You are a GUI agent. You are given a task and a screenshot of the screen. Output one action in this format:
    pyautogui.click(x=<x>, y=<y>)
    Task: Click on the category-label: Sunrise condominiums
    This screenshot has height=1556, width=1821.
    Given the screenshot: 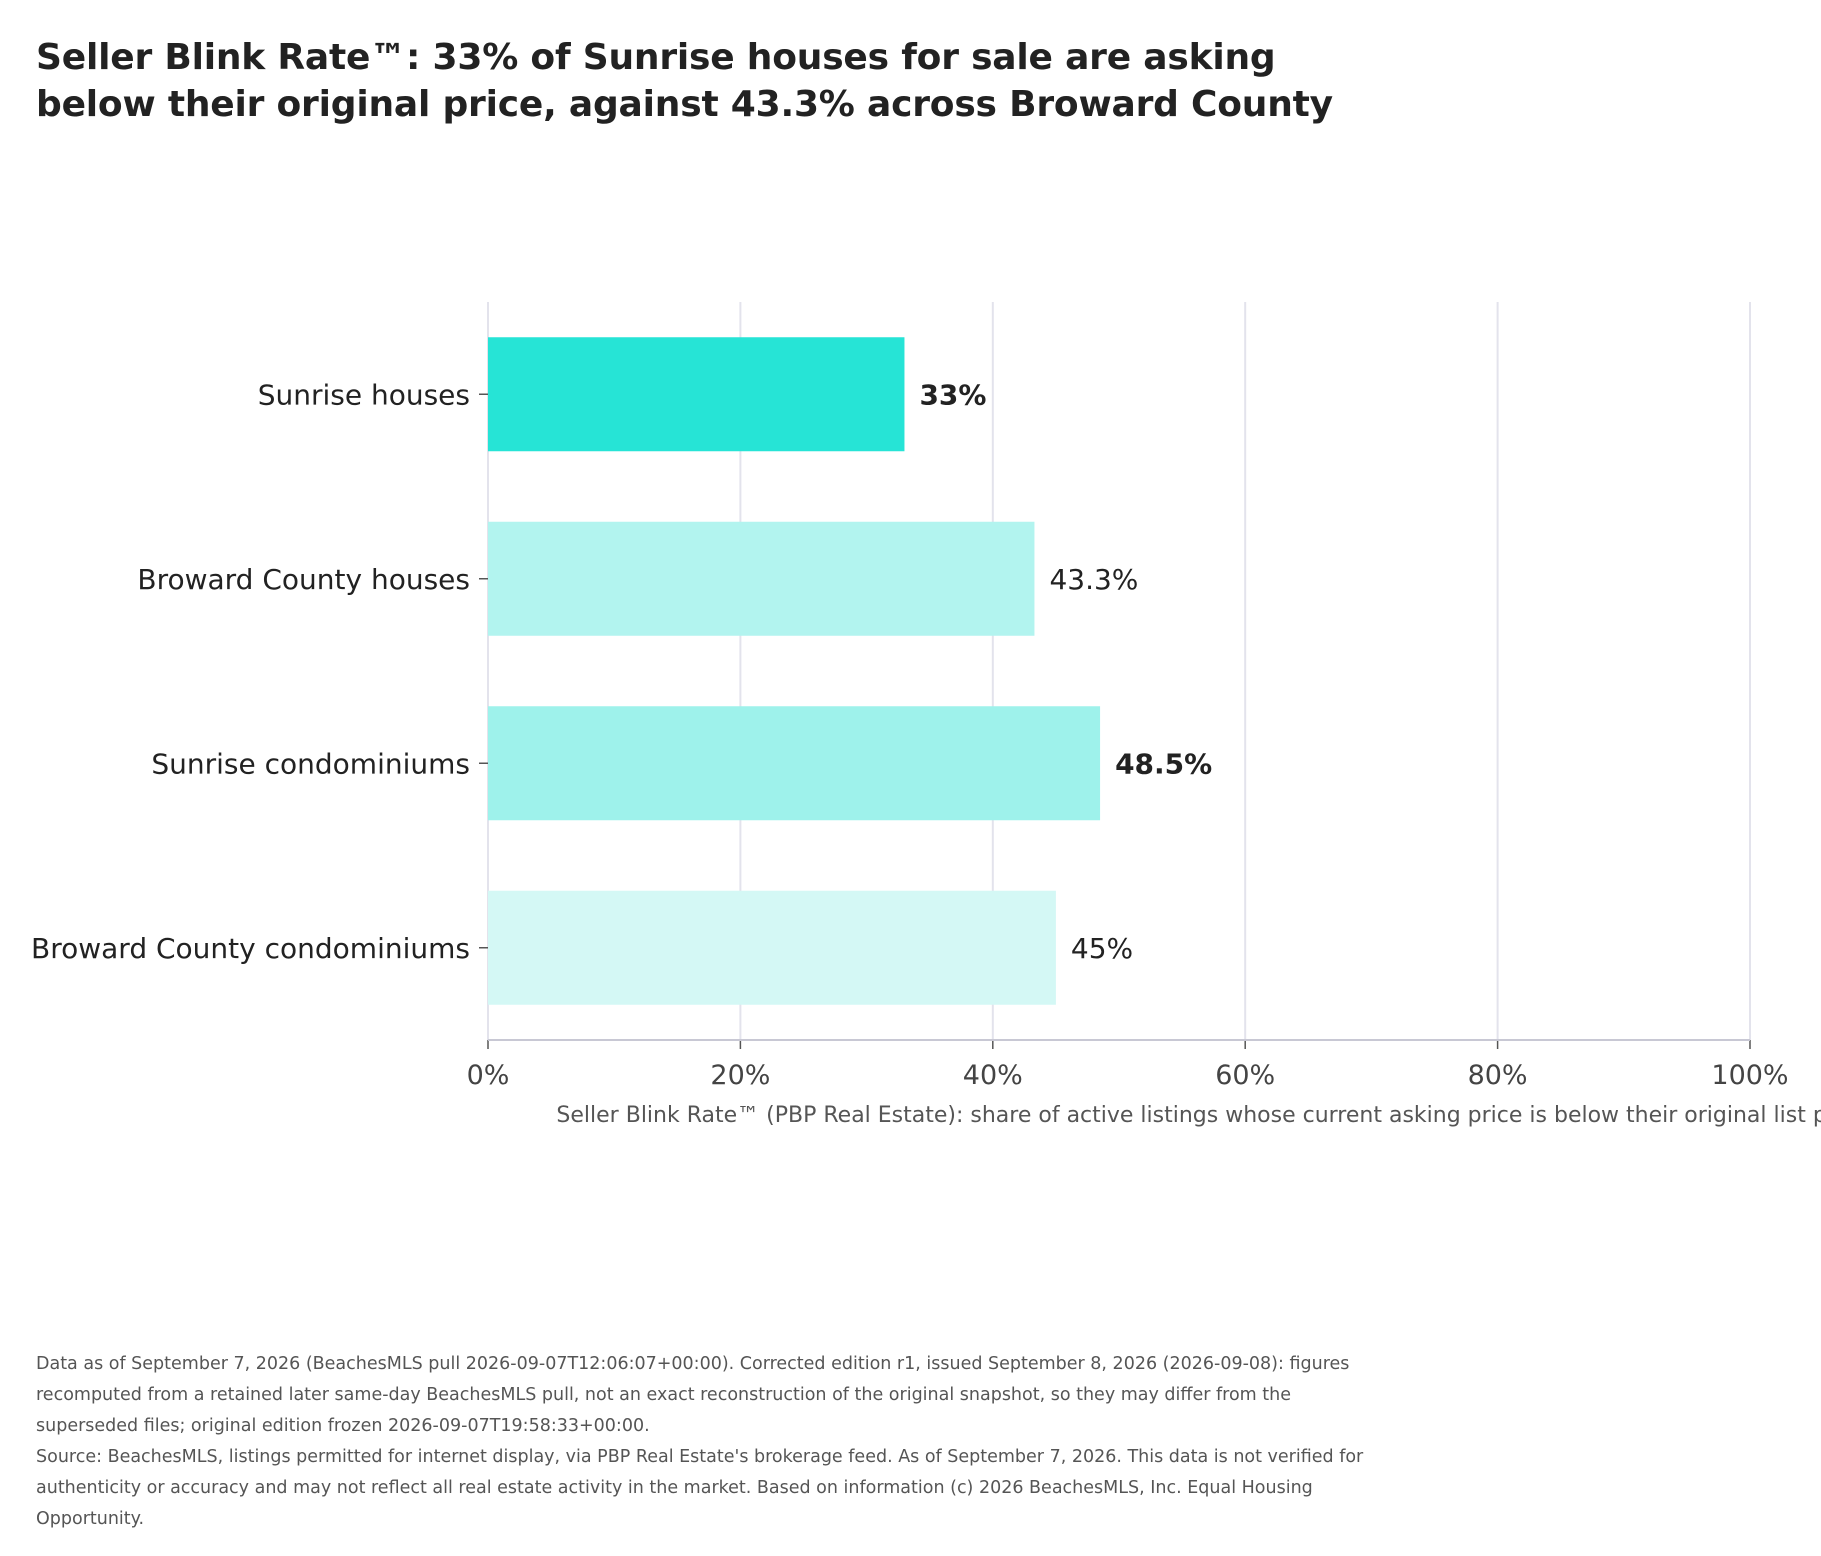 What is the action you would take?
    pyautogui.click(x=310, y=763)
    